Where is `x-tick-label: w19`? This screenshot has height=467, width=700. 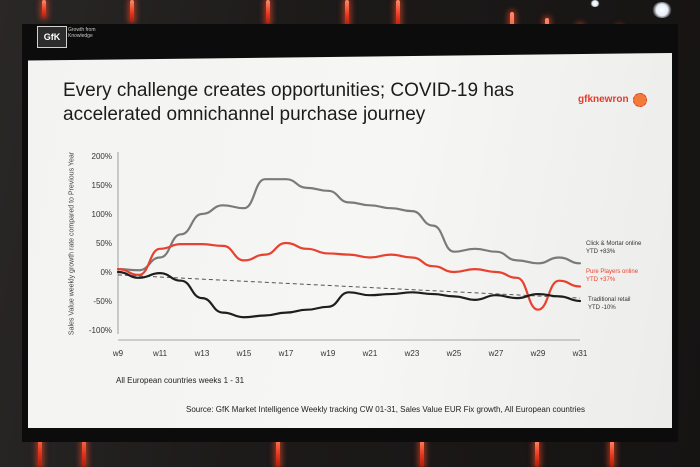
x-tick-label: w19 is located at coordinates (328, 353).